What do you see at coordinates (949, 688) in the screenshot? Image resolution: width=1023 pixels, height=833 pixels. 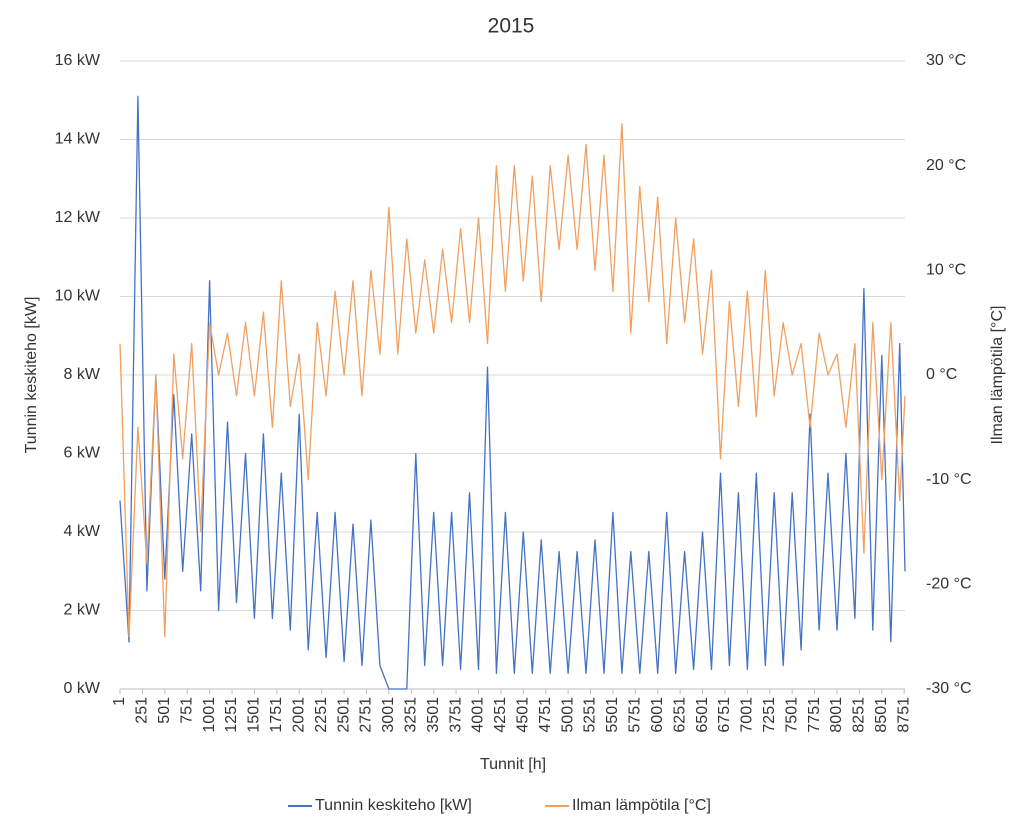 I see `y2-tick-label: -30 °C` at bounding box center [949, 688].